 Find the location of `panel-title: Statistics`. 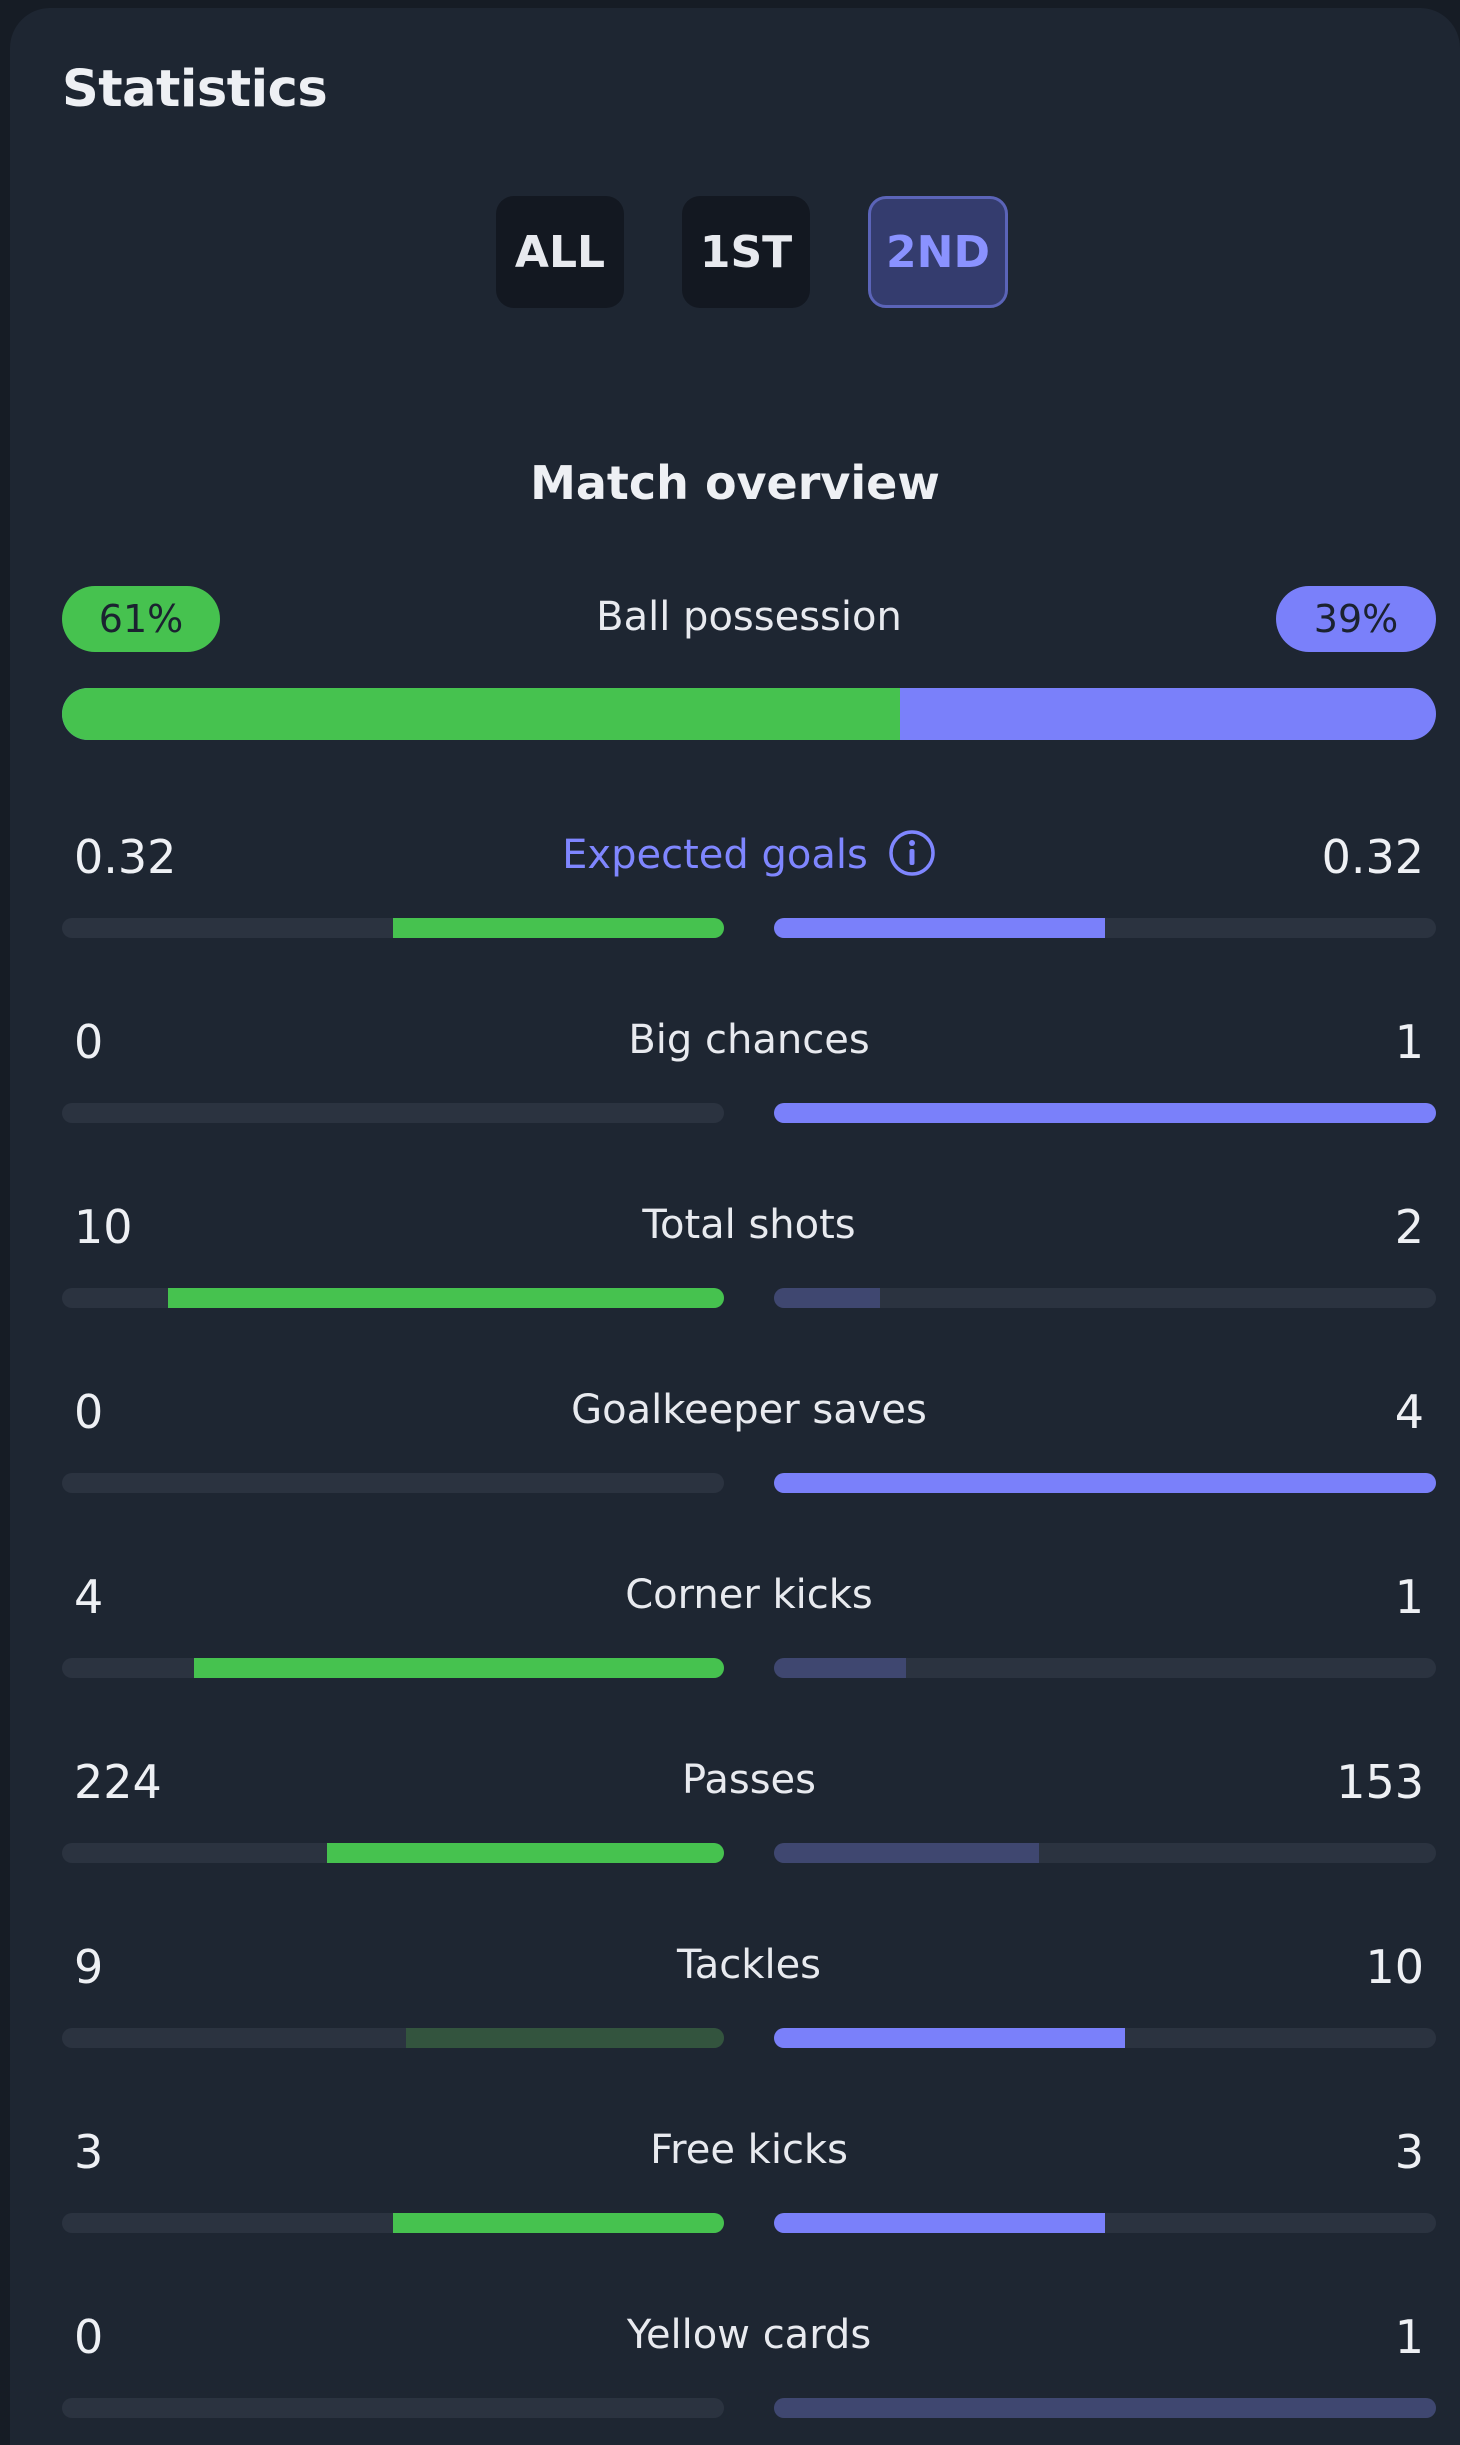

panel-title: Statistics is located at coordinates (195, 89).